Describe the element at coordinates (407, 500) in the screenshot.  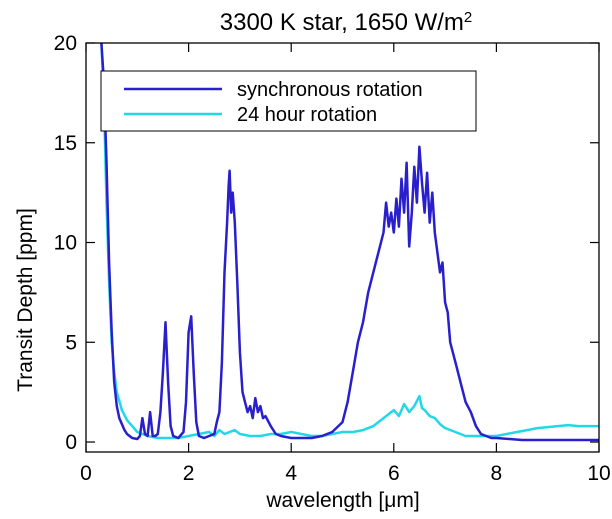
I see `x-axis-label-suffix: m]` at that location.